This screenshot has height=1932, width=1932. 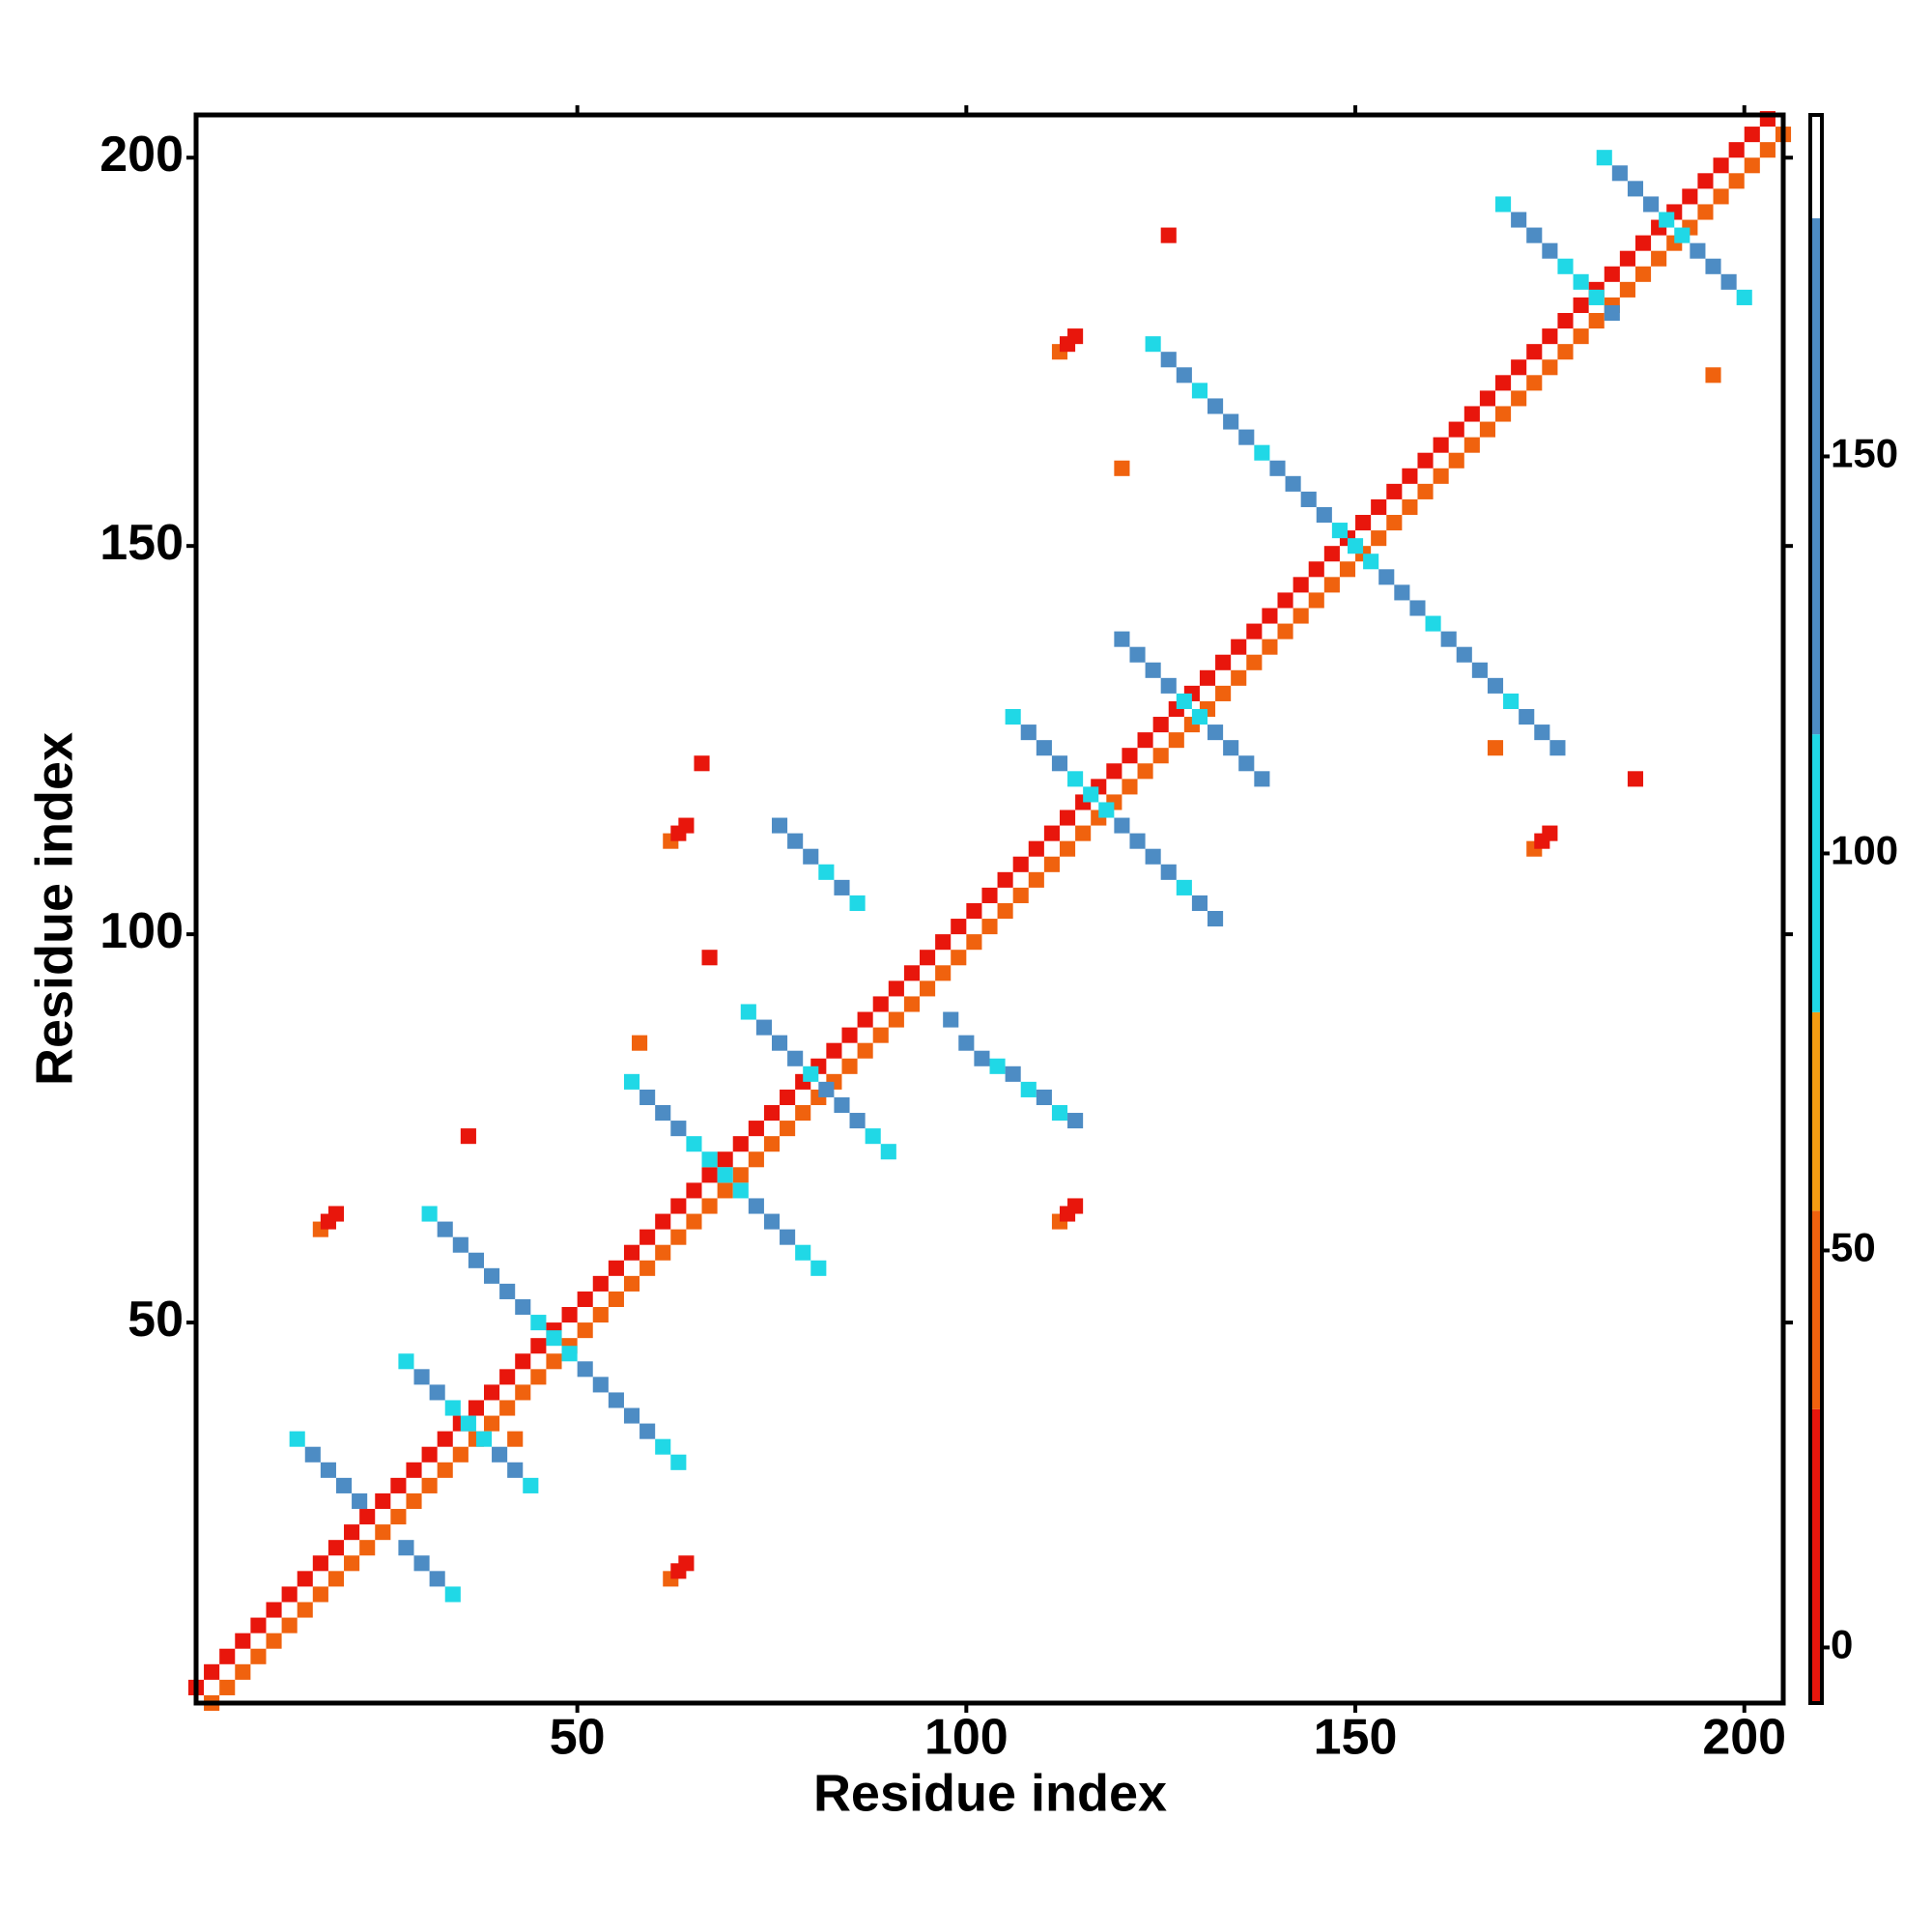 What do you see at coordinates (1744, 1738) in the screenshot?
I see `x-tick-label: 200` at bounding box center [1744, 1738].